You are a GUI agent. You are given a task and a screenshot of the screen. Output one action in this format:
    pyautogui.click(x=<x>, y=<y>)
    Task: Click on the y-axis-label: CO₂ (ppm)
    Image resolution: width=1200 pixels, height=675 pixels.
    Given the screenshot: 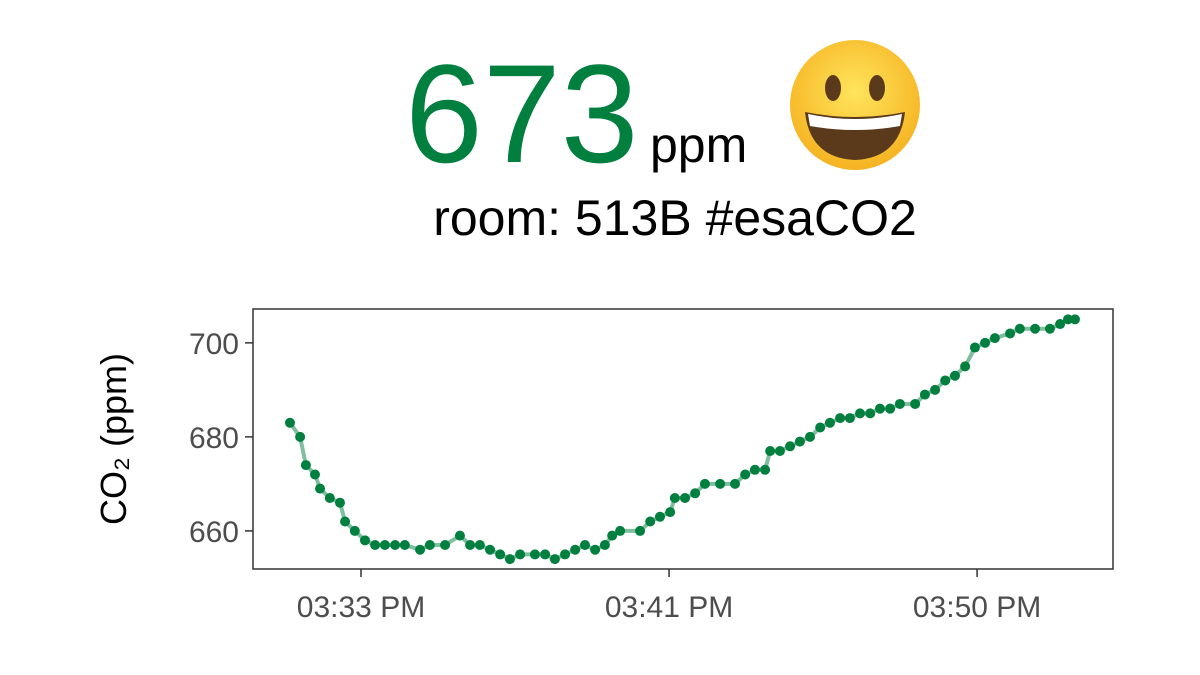 What is the action you would take?
    pyautogui.click(x=113, y=439)
    